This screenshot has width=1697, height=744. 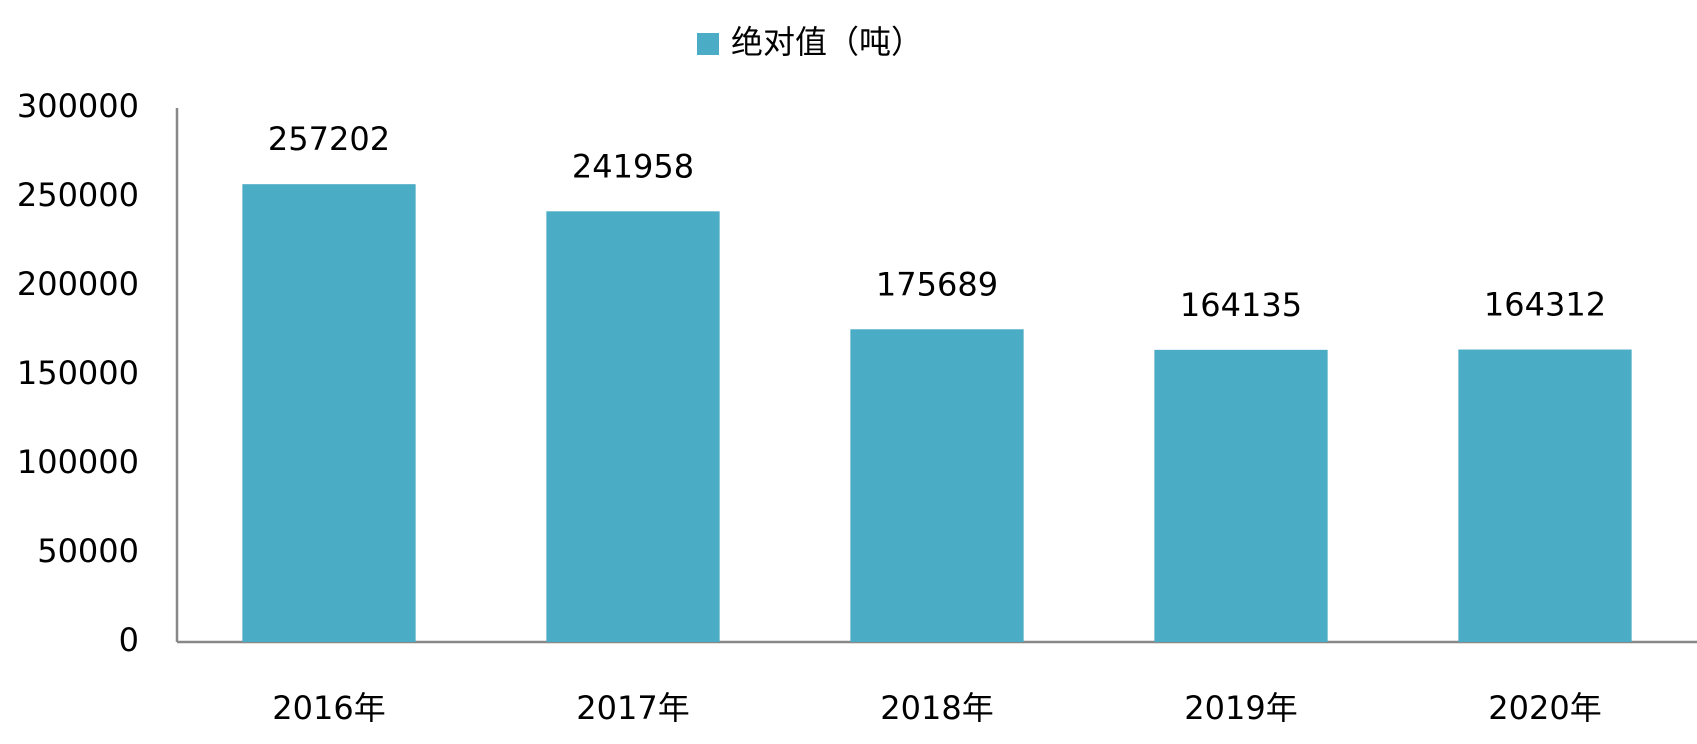 What do you see at coordinates (78, 195) in the screenshot?
I see `y-tick-label: 250000` at bounding box center [78, 195].